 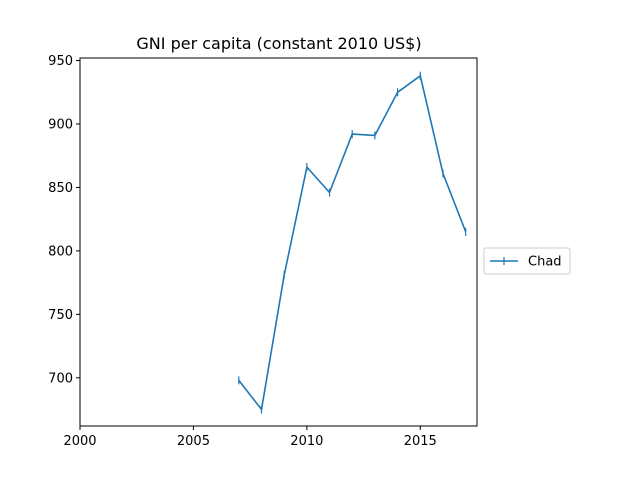 I want to click on y-tick-label: 700, so click(x=60, y=378).